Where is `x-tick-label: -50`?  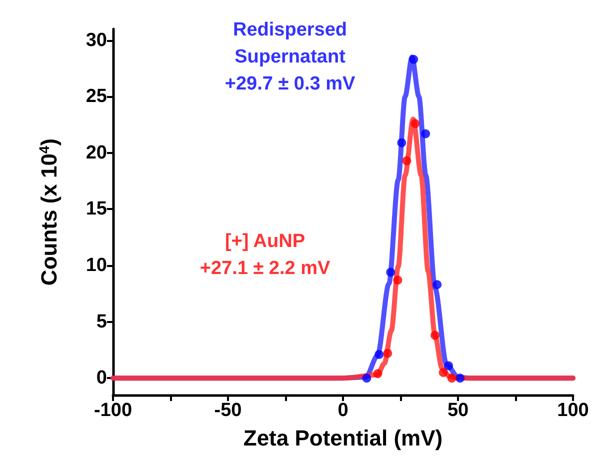
x-tick-label: -50 is located at coordinates (228, 410).